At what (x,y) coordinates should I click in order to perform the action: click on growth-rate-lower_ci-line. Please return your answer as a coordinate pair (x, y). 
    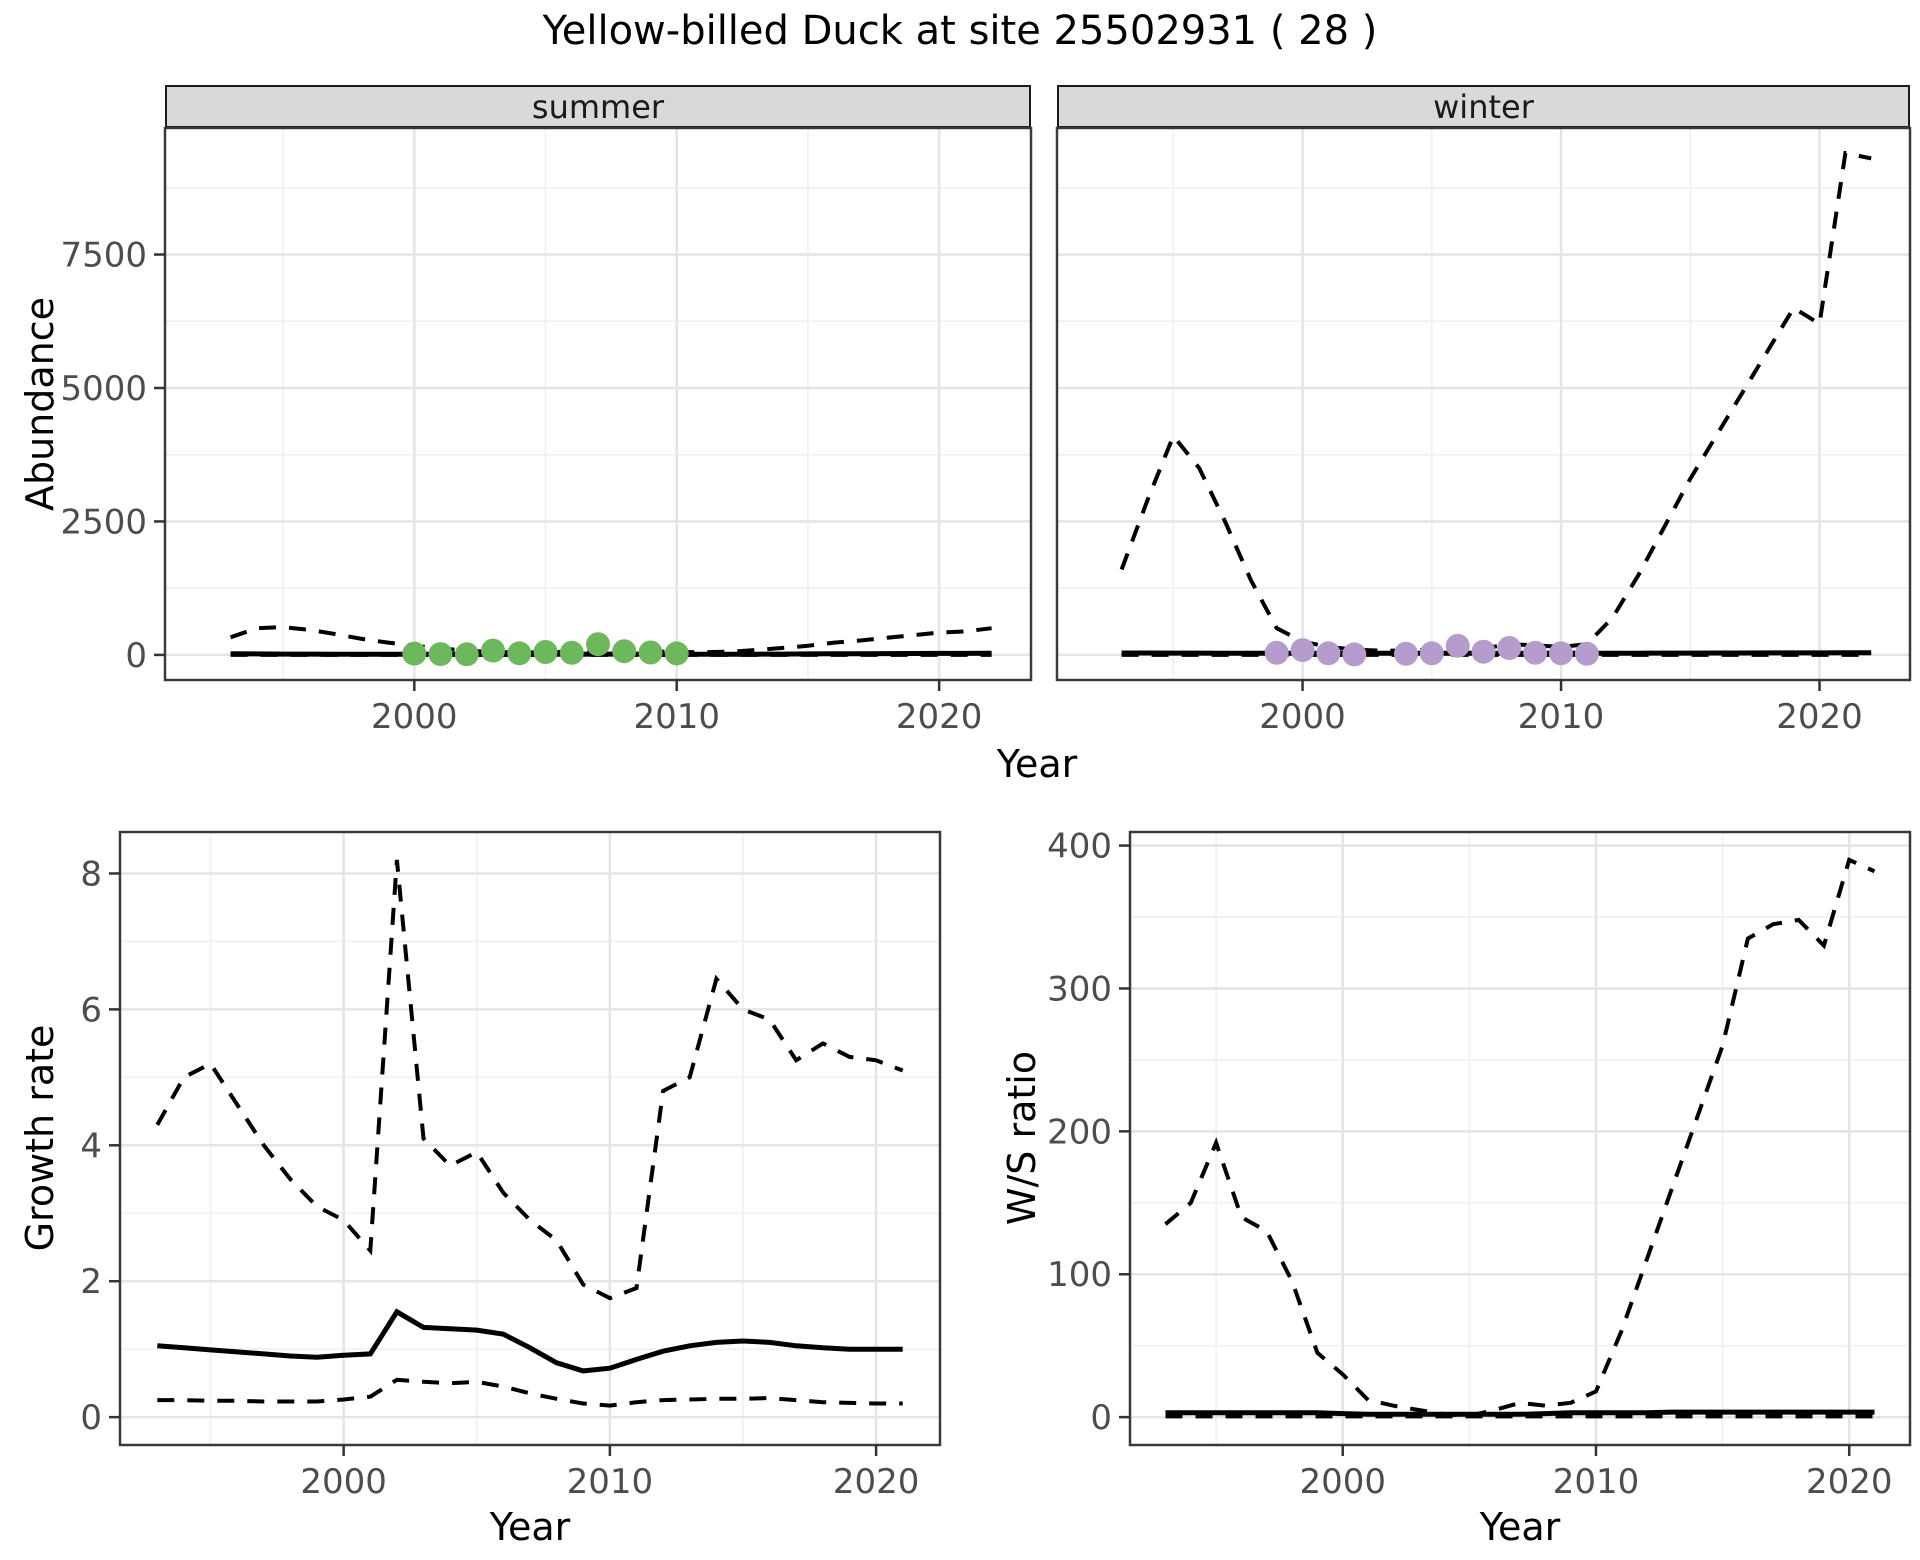
    Looking at the image, I should click on (530, 1392).